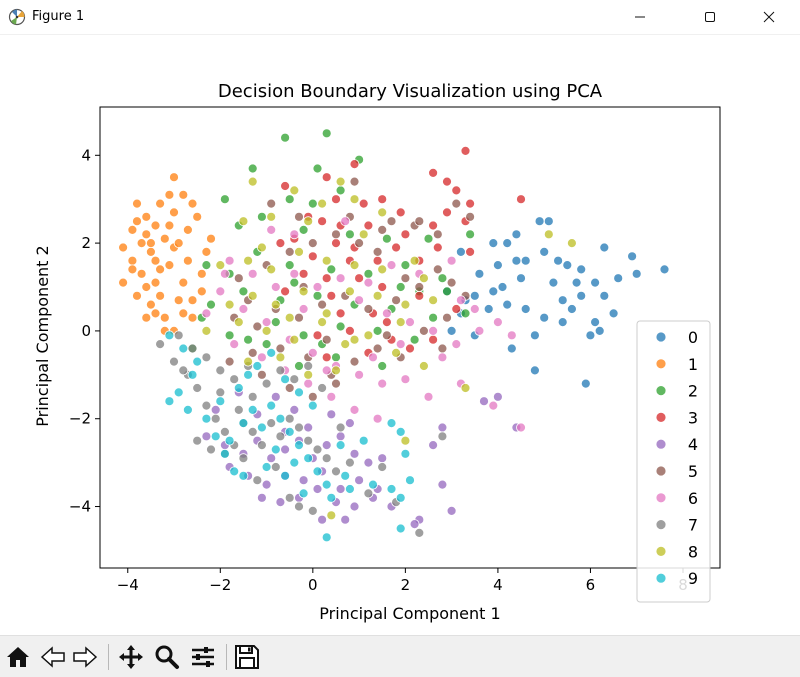 The image size is (800, 677). What do you see at coordinates (710, 17) in the screenshot?
I see `maximize-button` at bounding box center [710, 17].